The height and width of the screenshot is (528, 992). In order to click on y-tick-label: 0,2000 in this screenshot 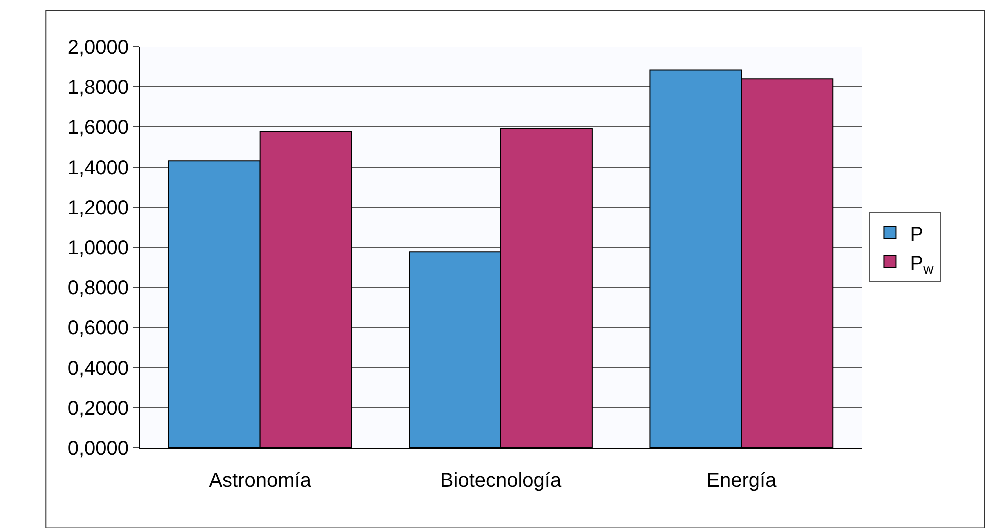, I will do `click(98, 409)`.